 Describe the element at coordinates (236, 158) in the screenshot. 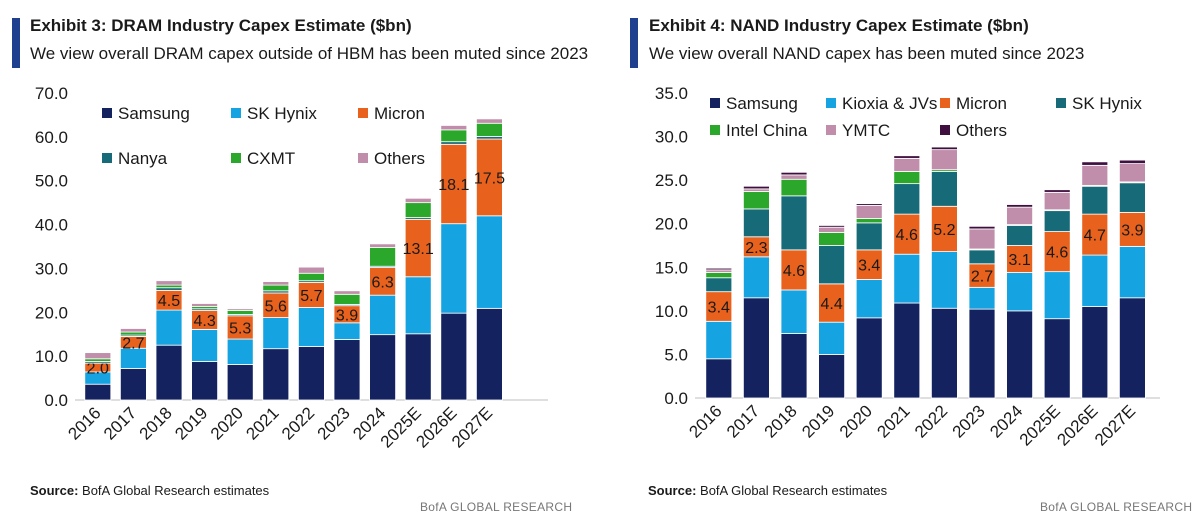

I see `legend-swatch-cxmt` at that location.